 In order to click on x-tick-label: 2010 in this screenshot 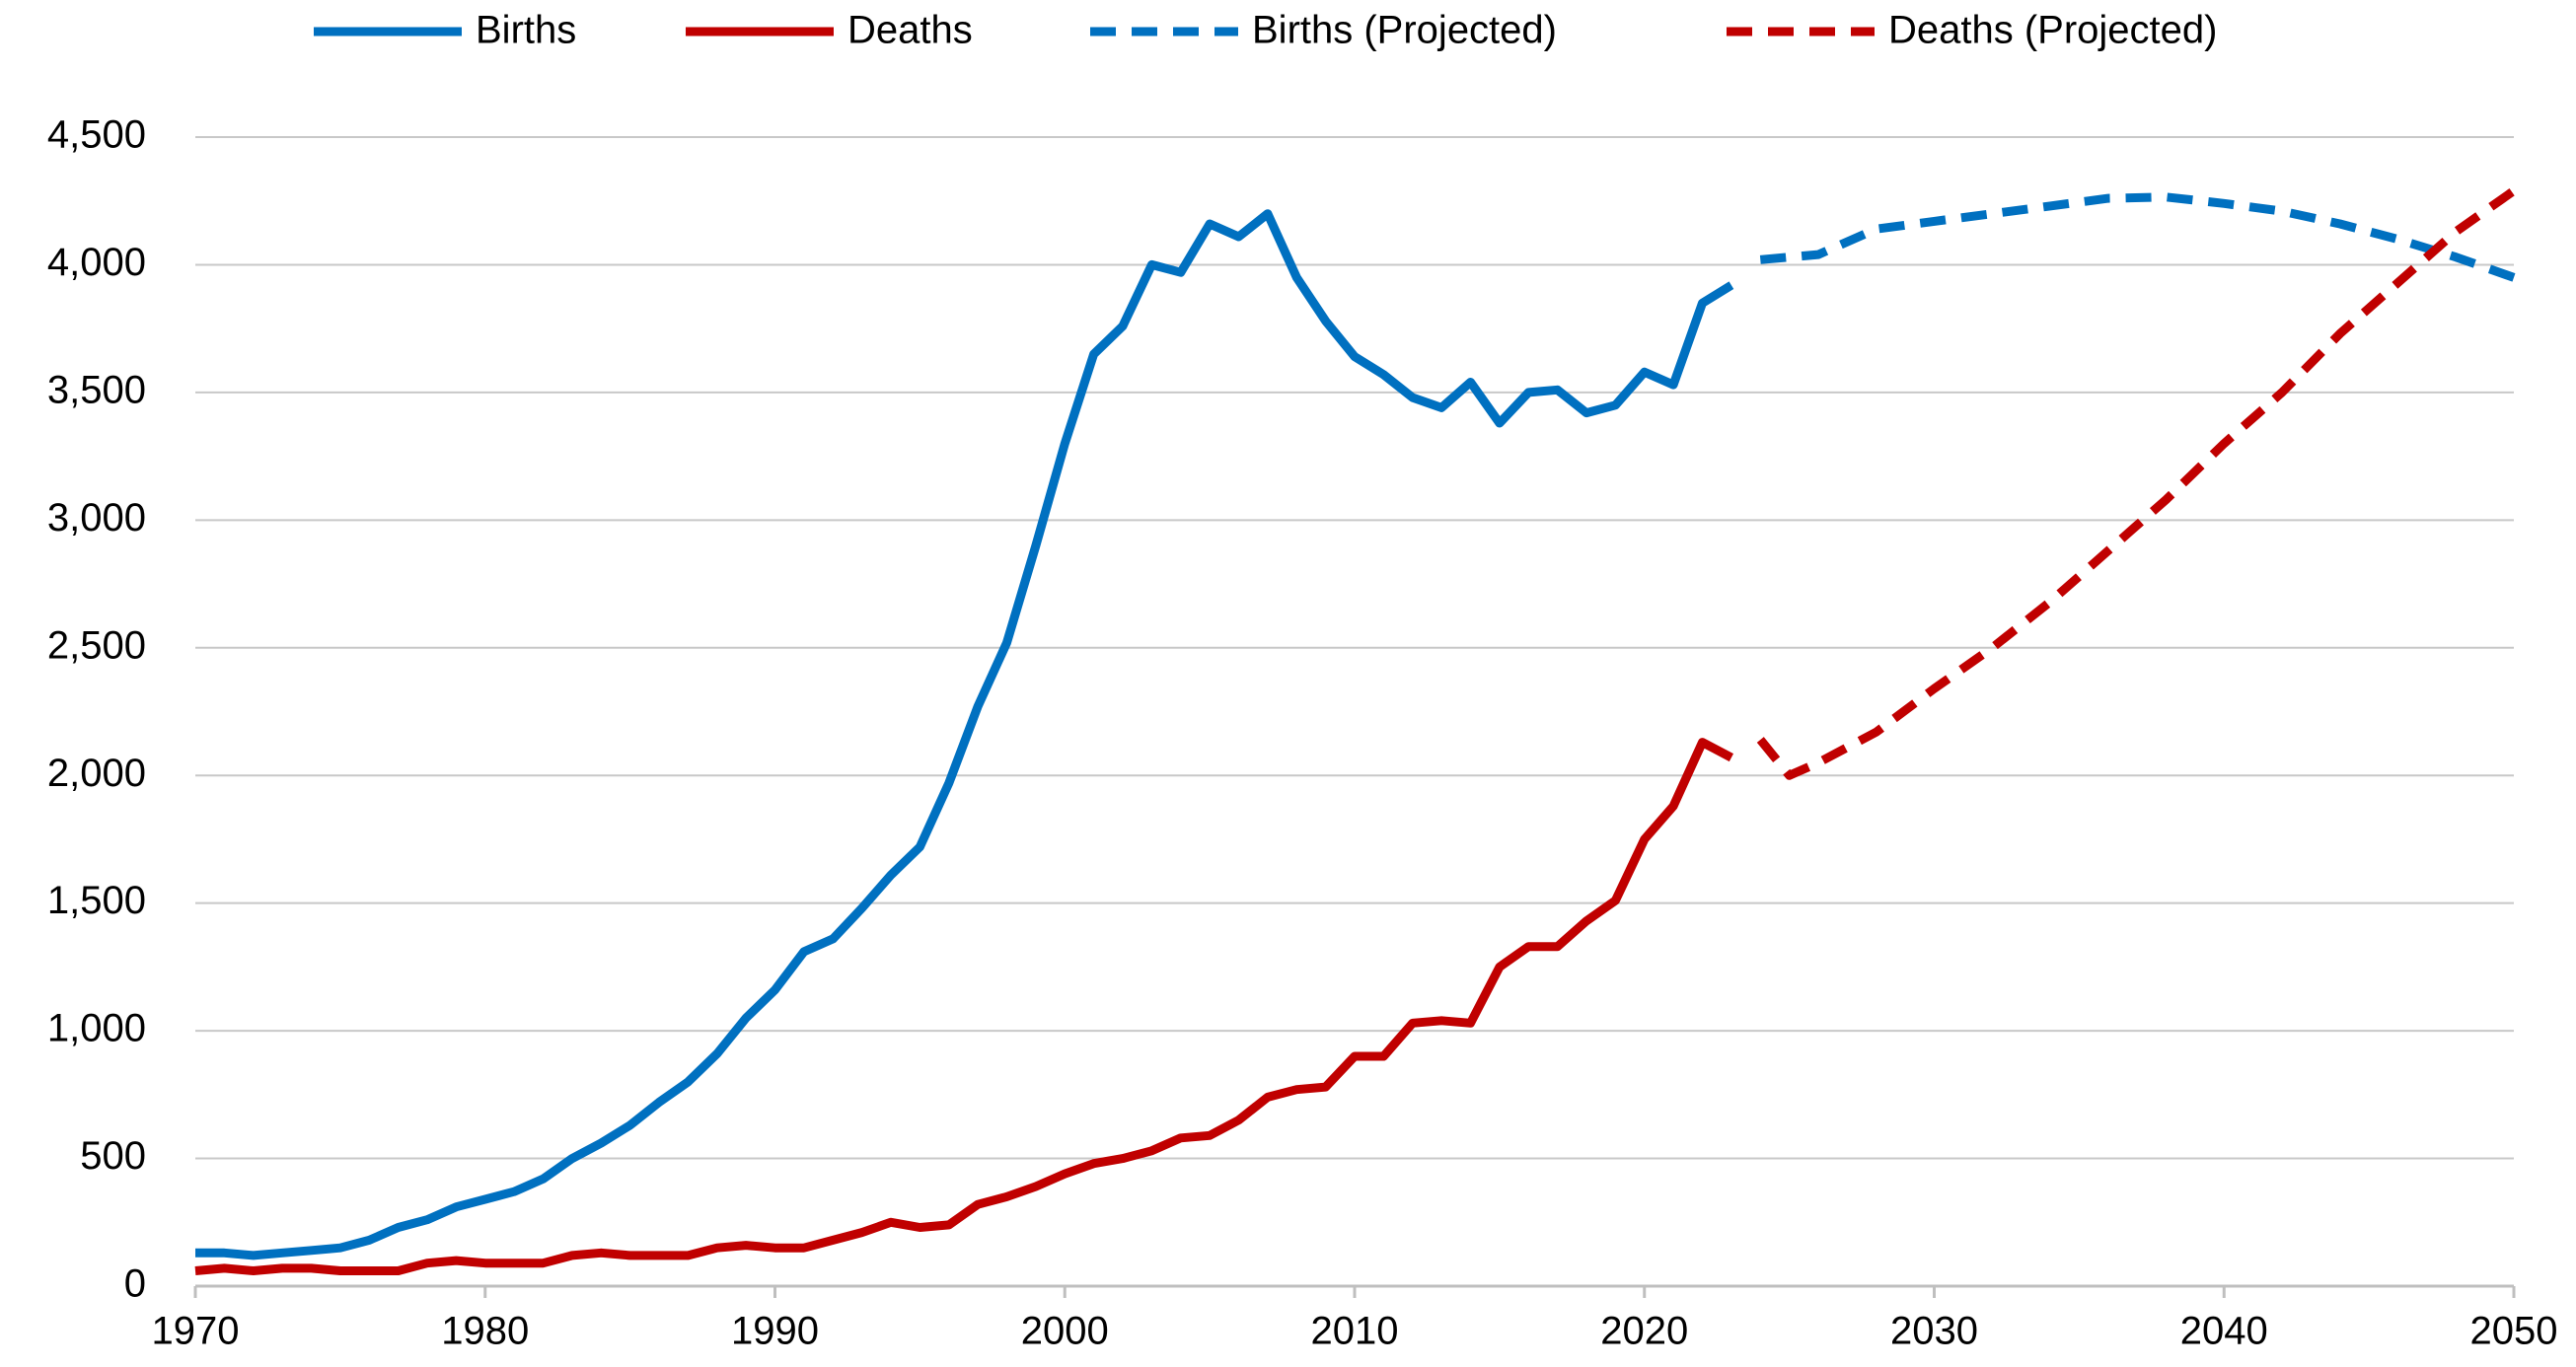, I will do `click(1355, 1331)`.